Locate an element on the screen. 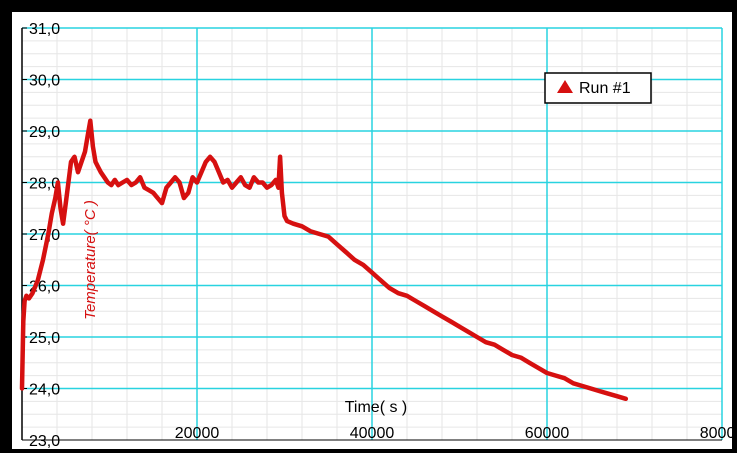 The image size is (737, 458). y-tick-label: 27,0 is located at coordinates (44, 235).